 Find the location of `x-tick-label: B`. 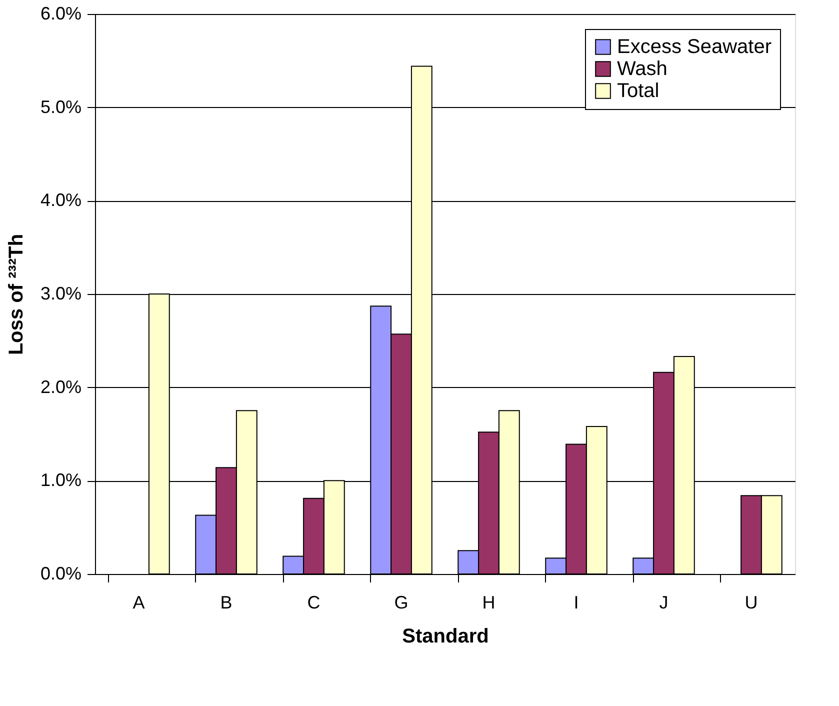

x-tick-label: B is located at coordinates (226, 602).